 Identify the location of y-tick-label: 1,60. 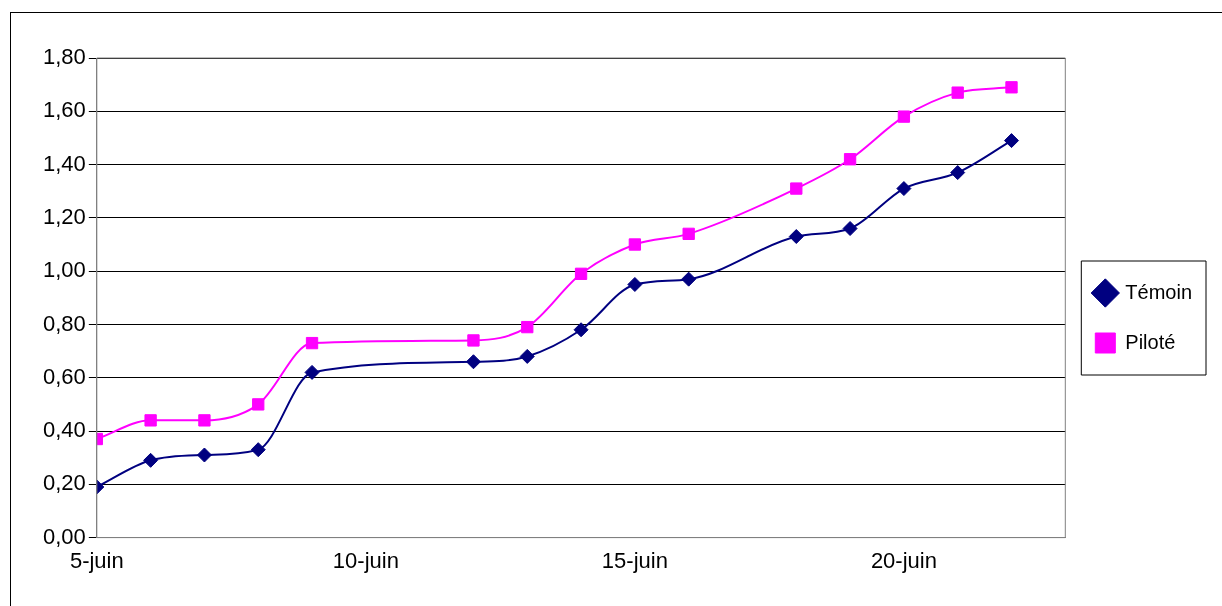
(64, 110).